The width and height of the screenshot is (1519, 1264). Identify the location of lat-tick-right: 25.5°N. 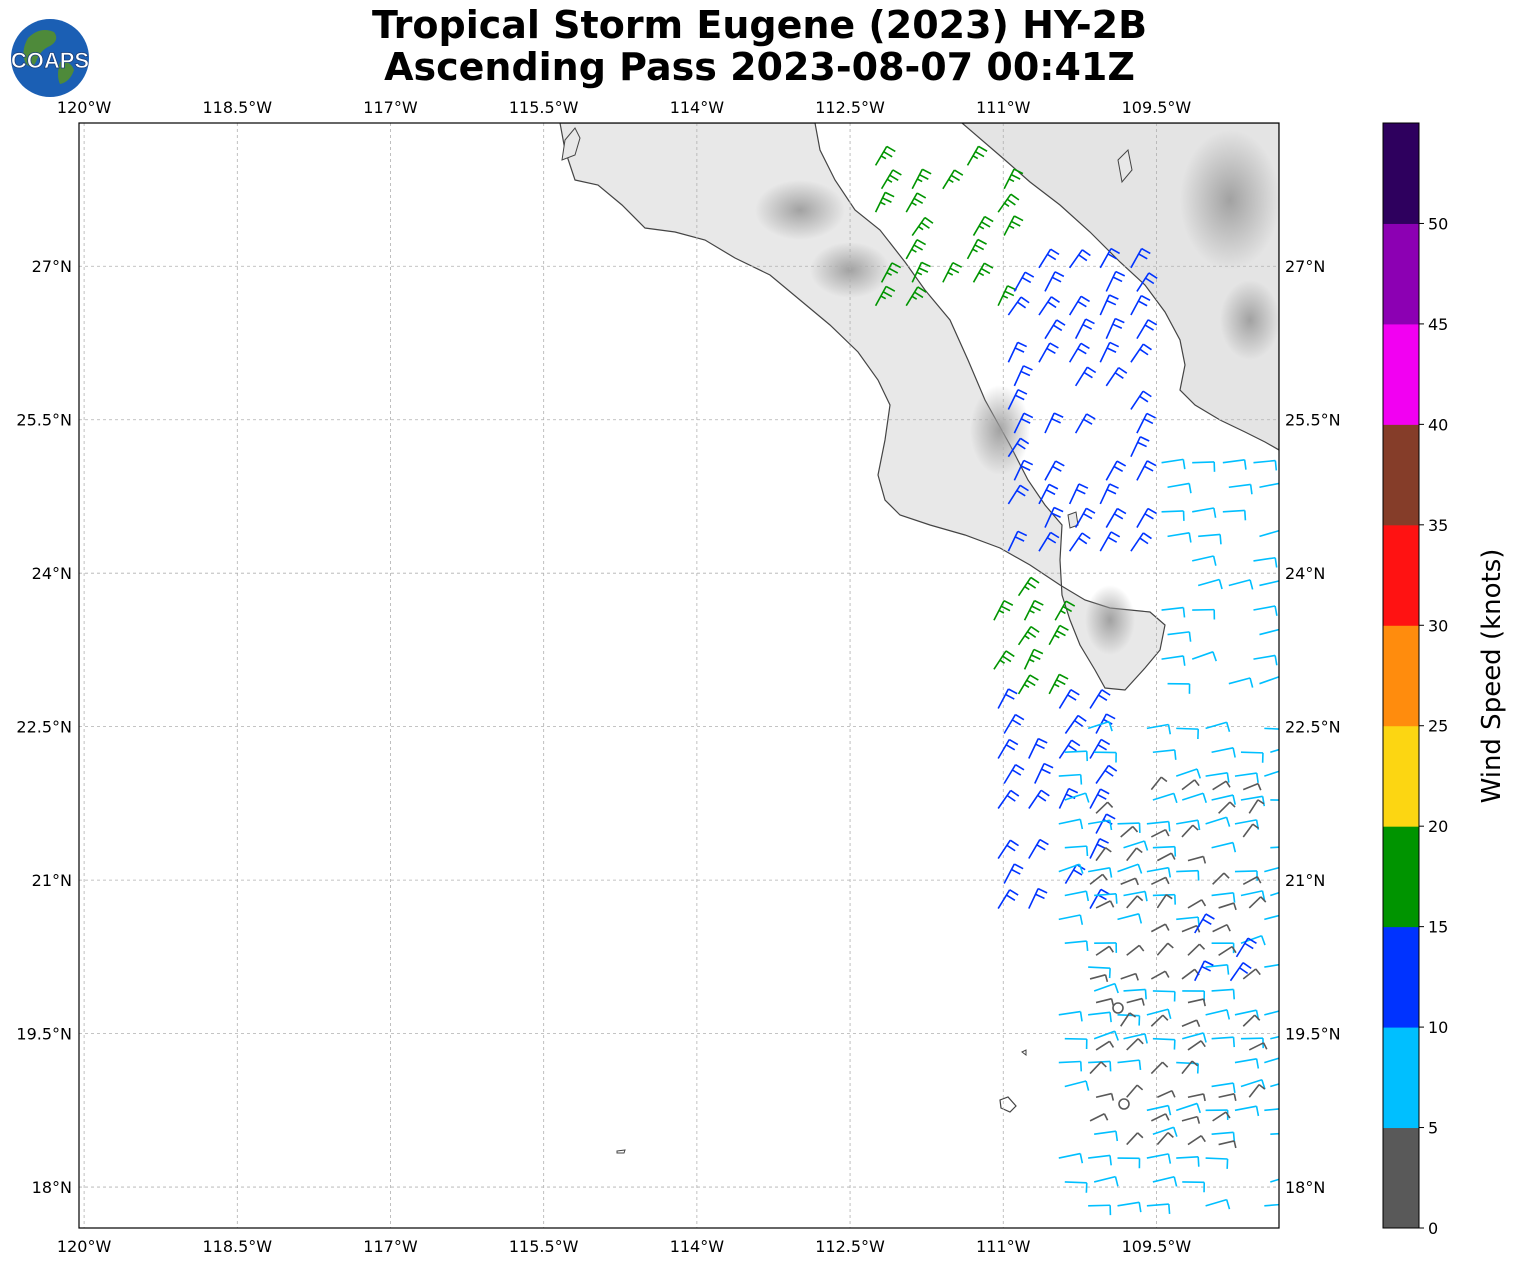
(1313, 420).